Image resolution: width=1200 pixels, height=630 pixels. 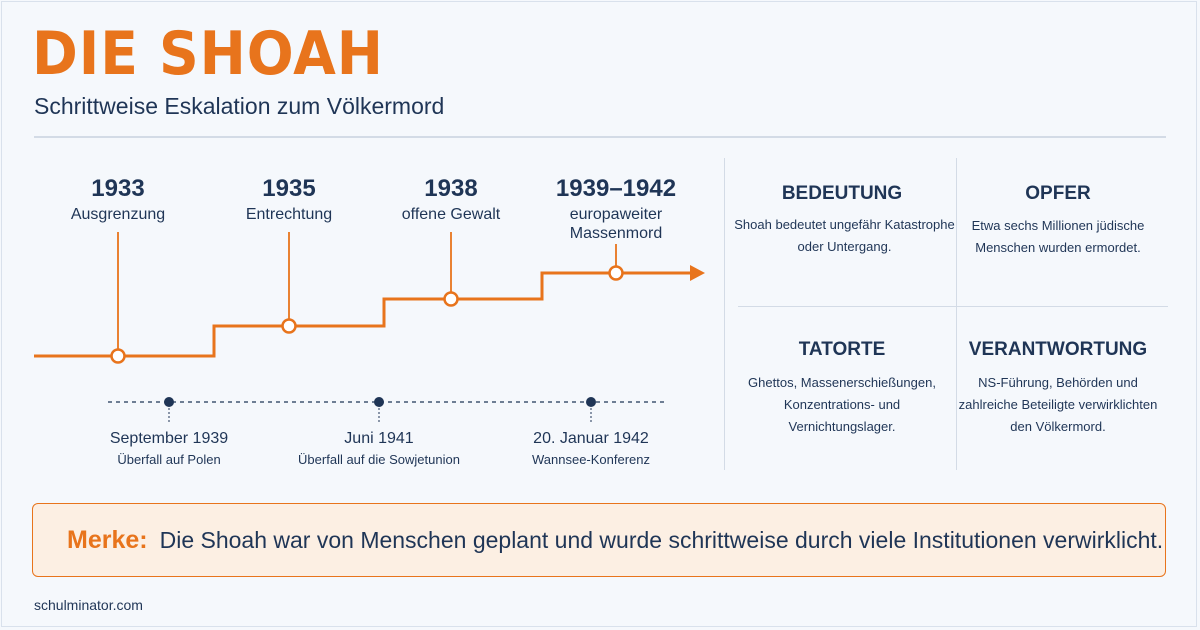 What do you see at coordinates (697, 273) in the screenshot?
I see `timeline-arrow-head` at bounding box center [697, 273].